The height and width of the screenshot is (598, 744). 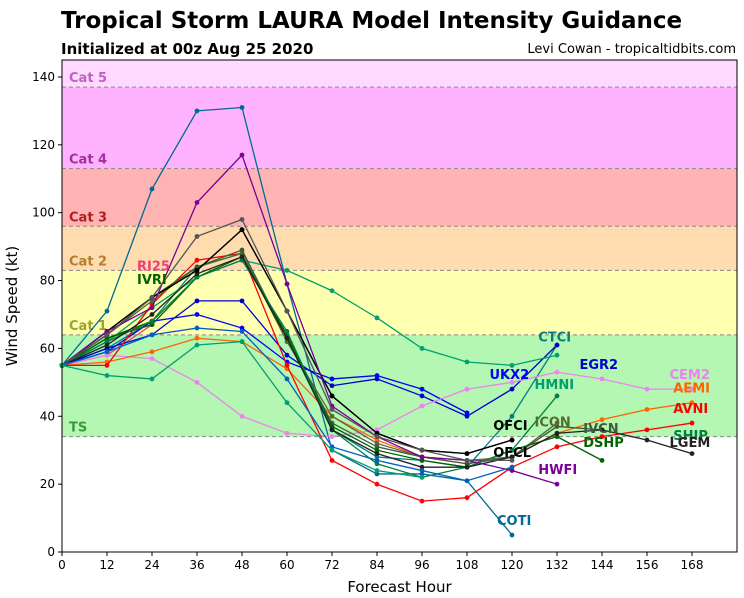 I want to click on y-tick-label: 60, so click(x=47, y=348).